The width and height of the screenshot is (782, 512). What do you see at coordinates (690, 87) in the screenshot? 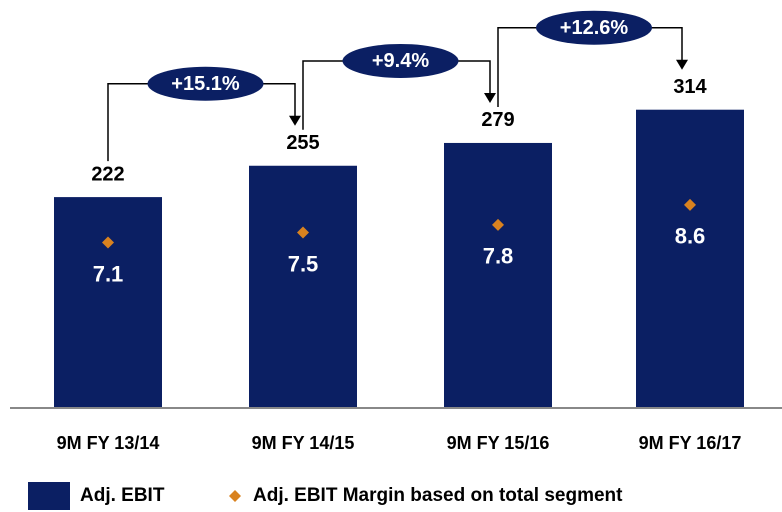
I see `bar-value-label: 314` at bounding box center [690, 87].